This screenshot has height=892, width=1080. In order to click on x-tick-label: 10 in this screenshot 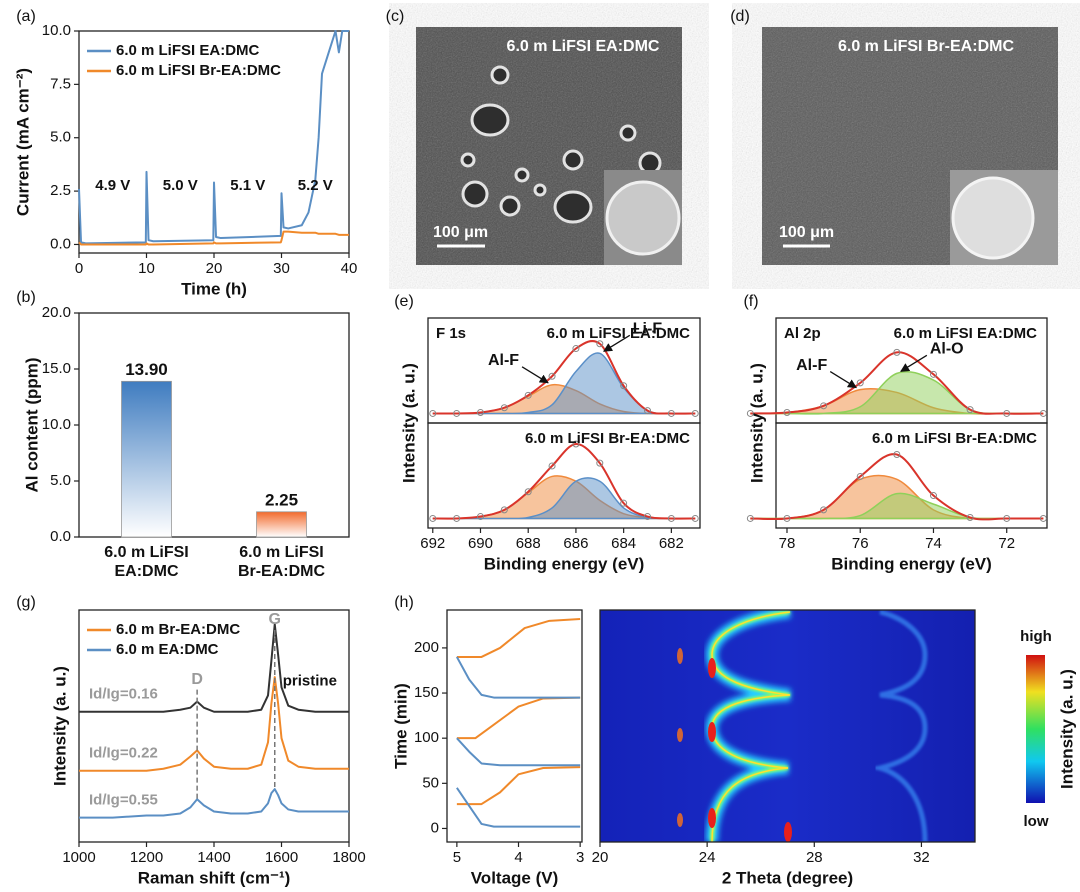, I will do `click(146, 268)`.